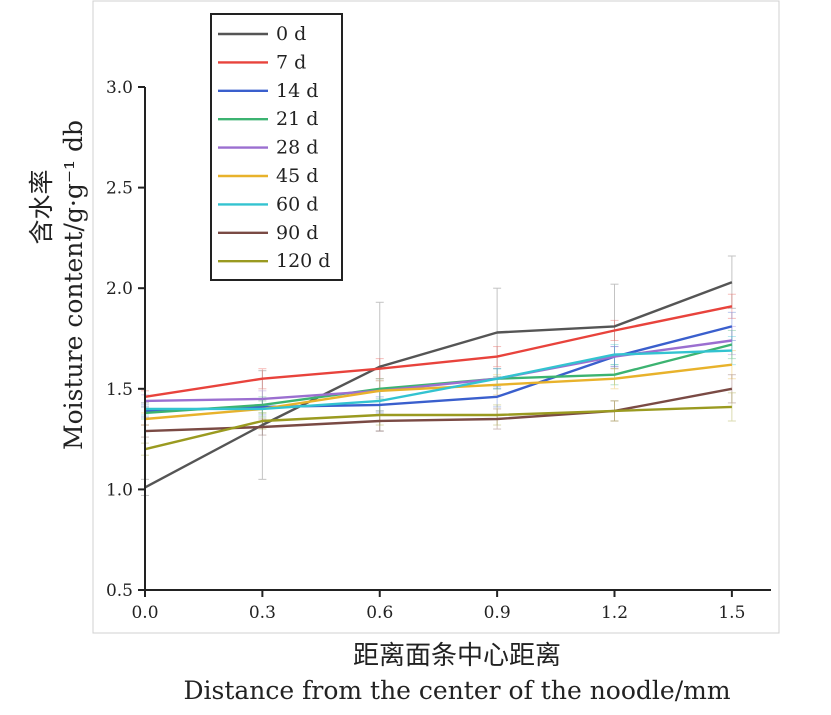  Describe the element at coordinates (119, 289) in the screenshot. I see `y-tick-label: 2.0` at that location.